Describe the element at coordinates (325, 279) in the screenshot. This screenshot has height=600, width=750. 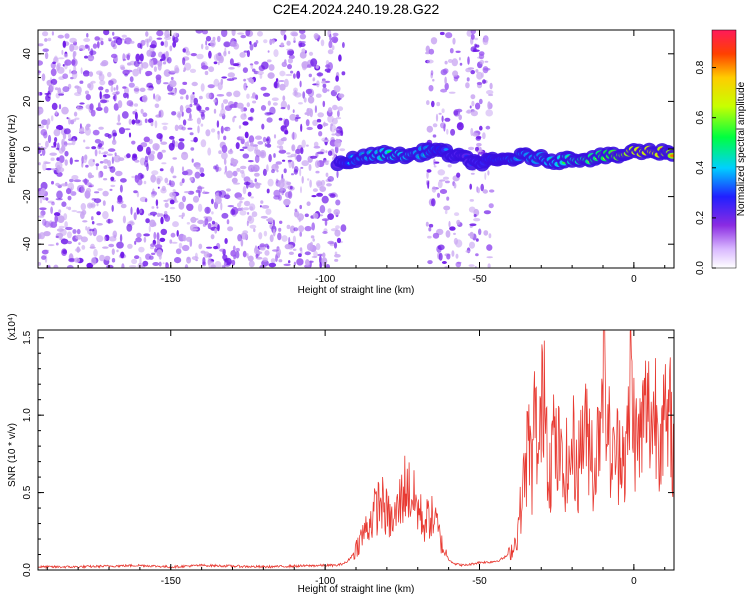
I see `x-tick-label: -100` at that location.